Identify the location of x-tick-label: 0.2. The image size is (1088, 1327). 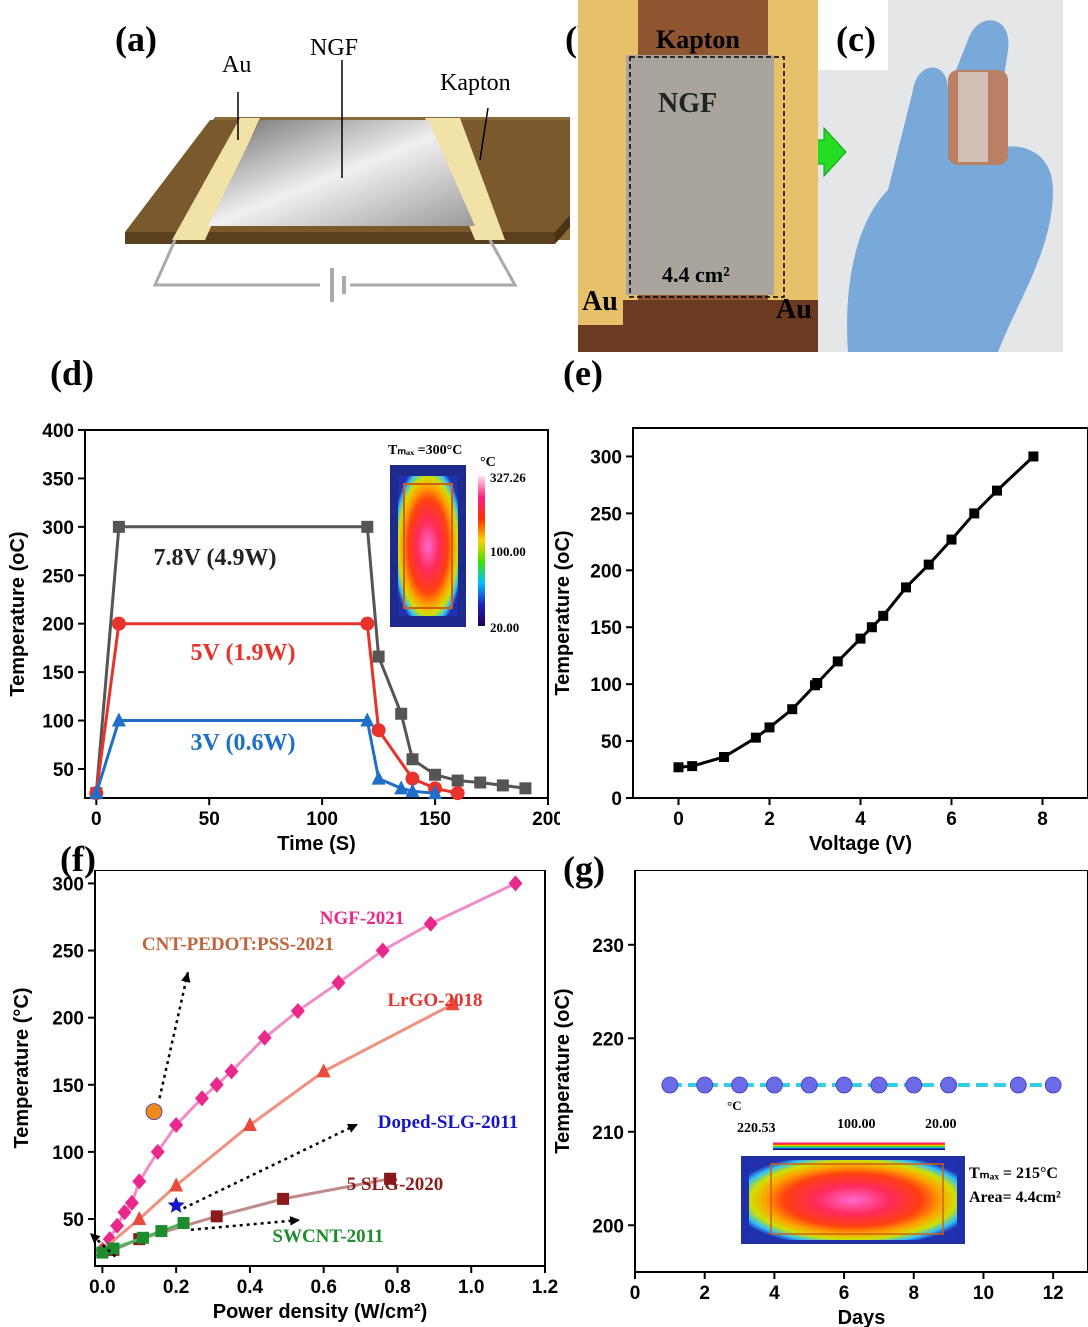
(176, 1287).